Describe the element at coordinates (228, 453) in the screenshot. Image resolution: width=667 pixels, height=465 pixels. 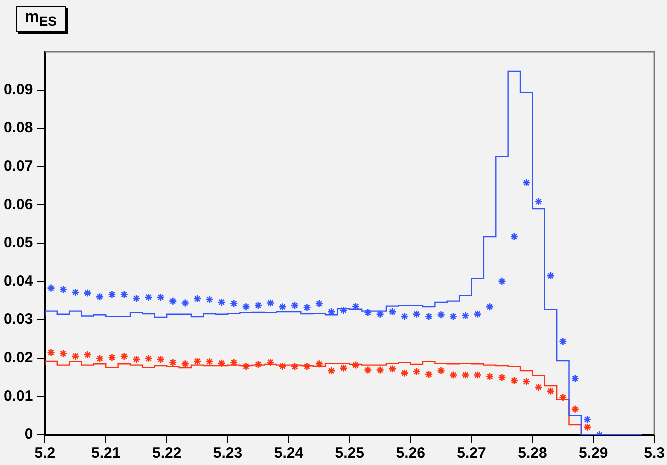
I see `x-tick-label: 5.23` at that location.